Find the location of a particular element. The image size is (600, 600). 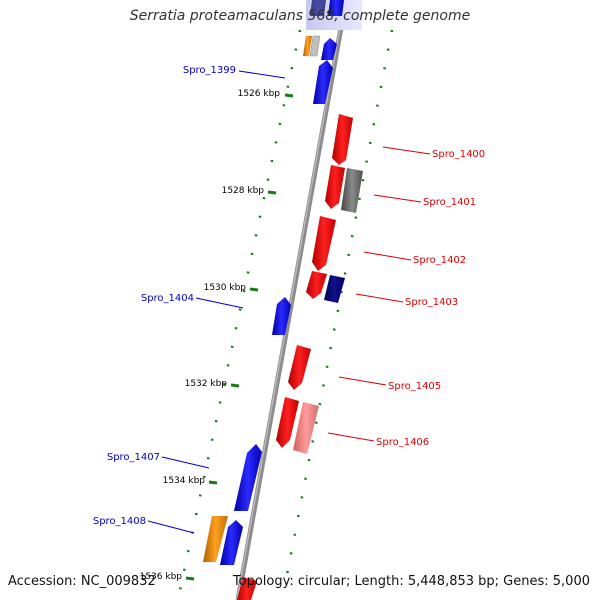

tick-label: 1536 kbp is located at coordinates (161, 577).